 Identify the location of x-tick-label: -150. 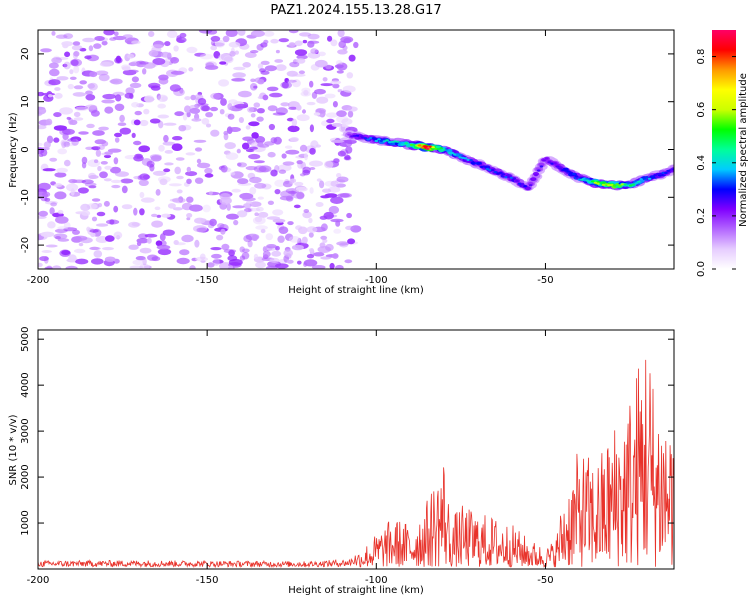
(207, 580).